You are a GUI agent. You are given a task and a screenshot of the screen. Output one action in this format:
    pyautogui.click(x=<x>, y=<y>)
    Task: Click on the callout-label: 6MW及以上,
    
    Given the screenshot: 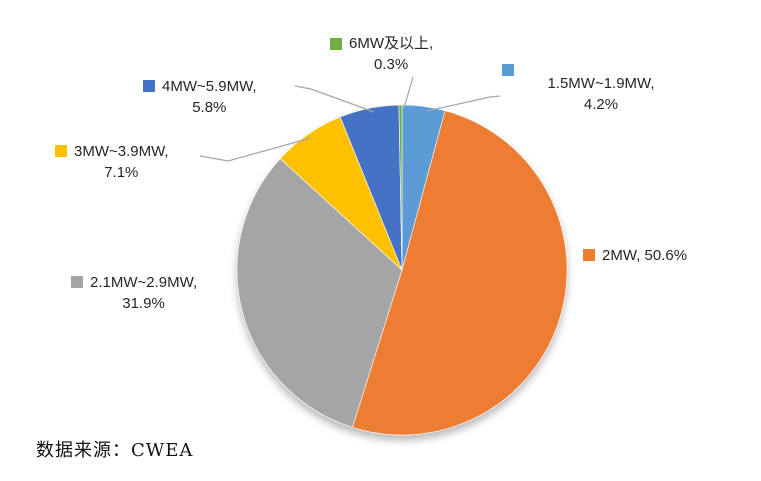 What is the action you would take?
    pyautogui.click(x=391, y=43)
    